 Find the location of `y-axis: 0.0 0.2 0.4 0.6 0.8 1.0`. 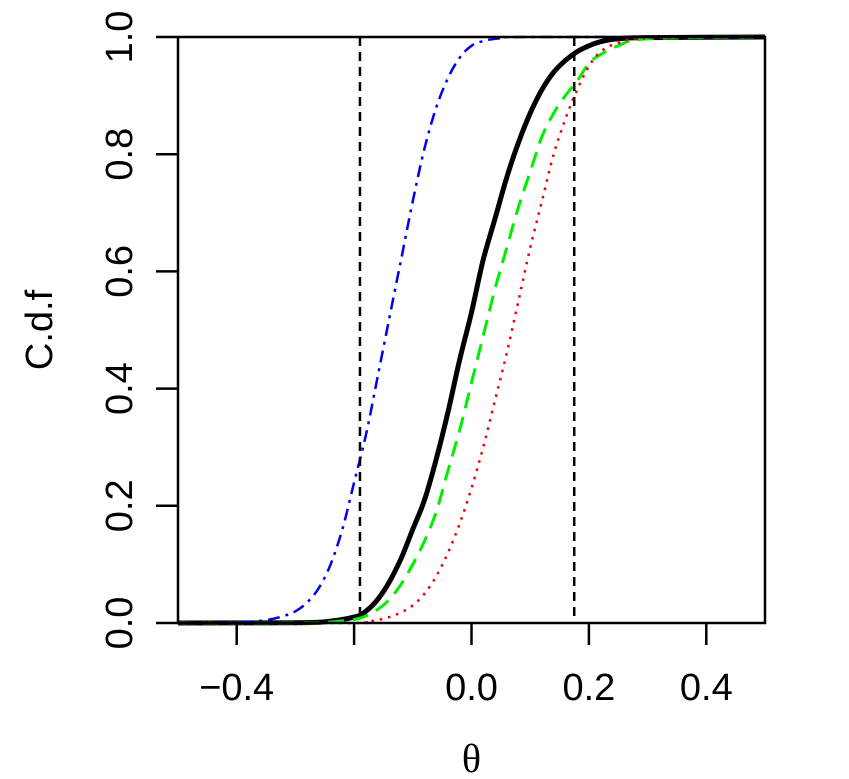

y-axis: 0.0 0.2 0.4 0.6 0.8 1.0 is located at coordinates (138, 330).